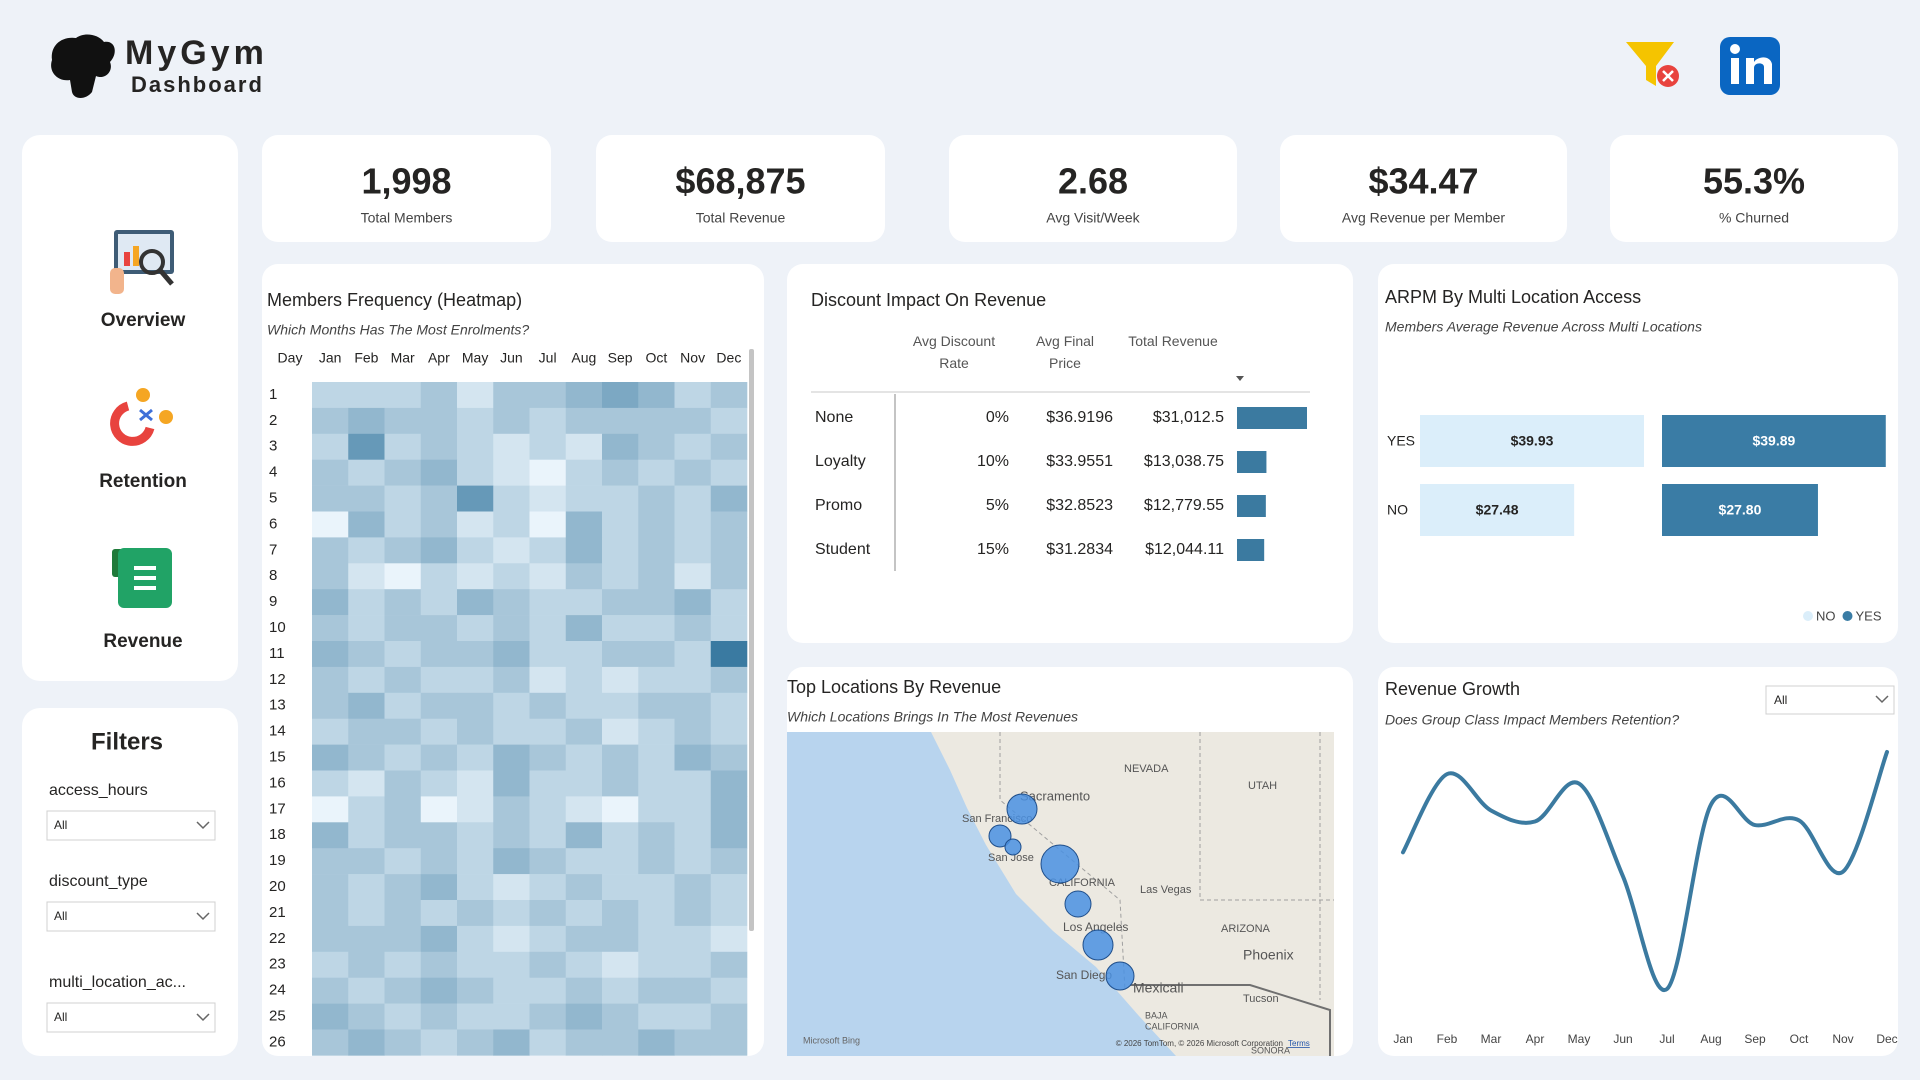 This screenshot has height=1080, width=1920. I want to click on linkedin-button, so click(1750, 66).